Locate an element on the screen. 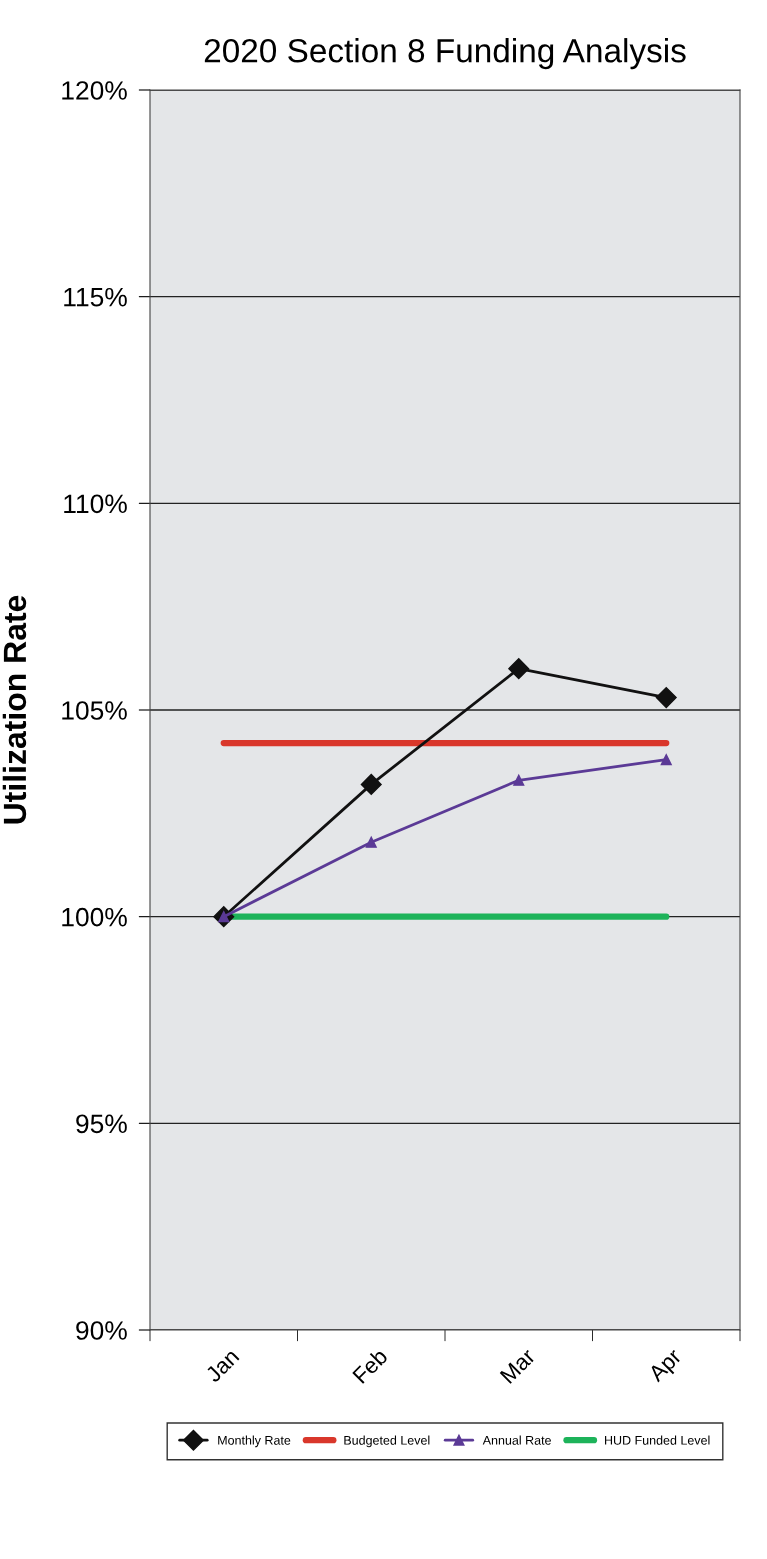 The image size is (767, 1559). legend-label: HUD Funded Level is located at coordinates (657, 1440).